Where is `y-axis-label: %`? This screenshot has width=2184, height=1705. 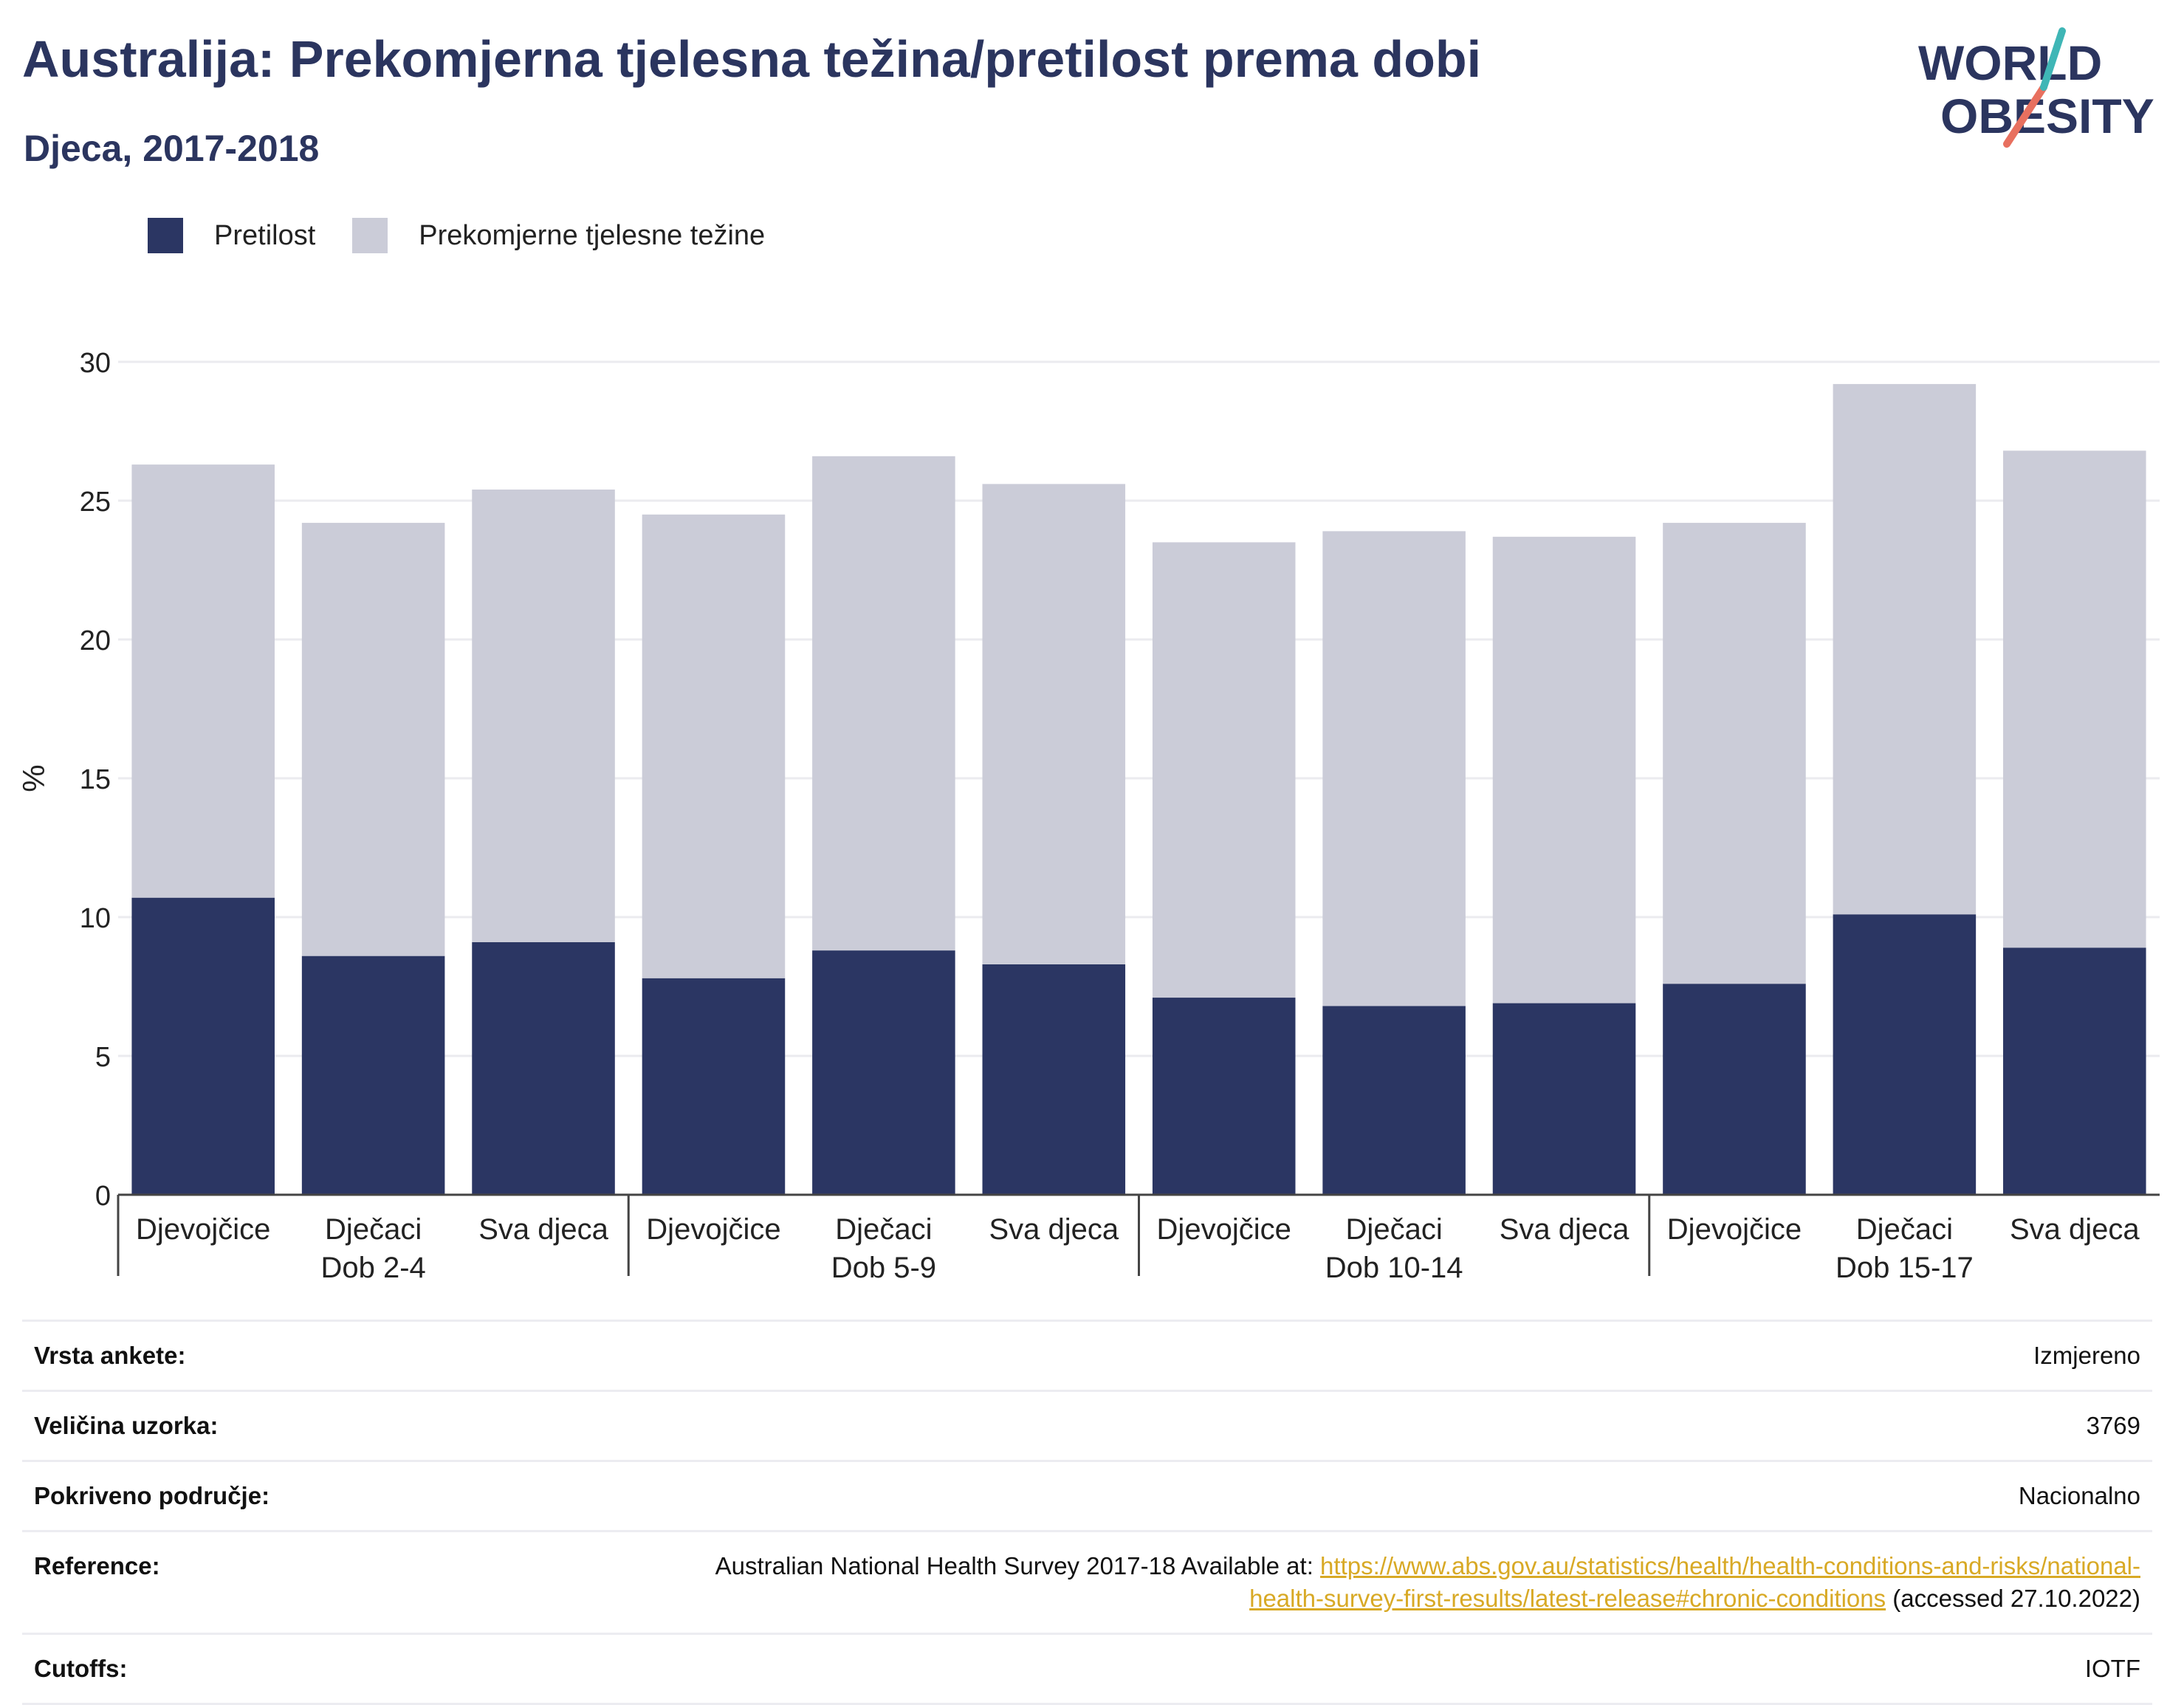 y-axis-label: % is located at coordinates (34, 778).